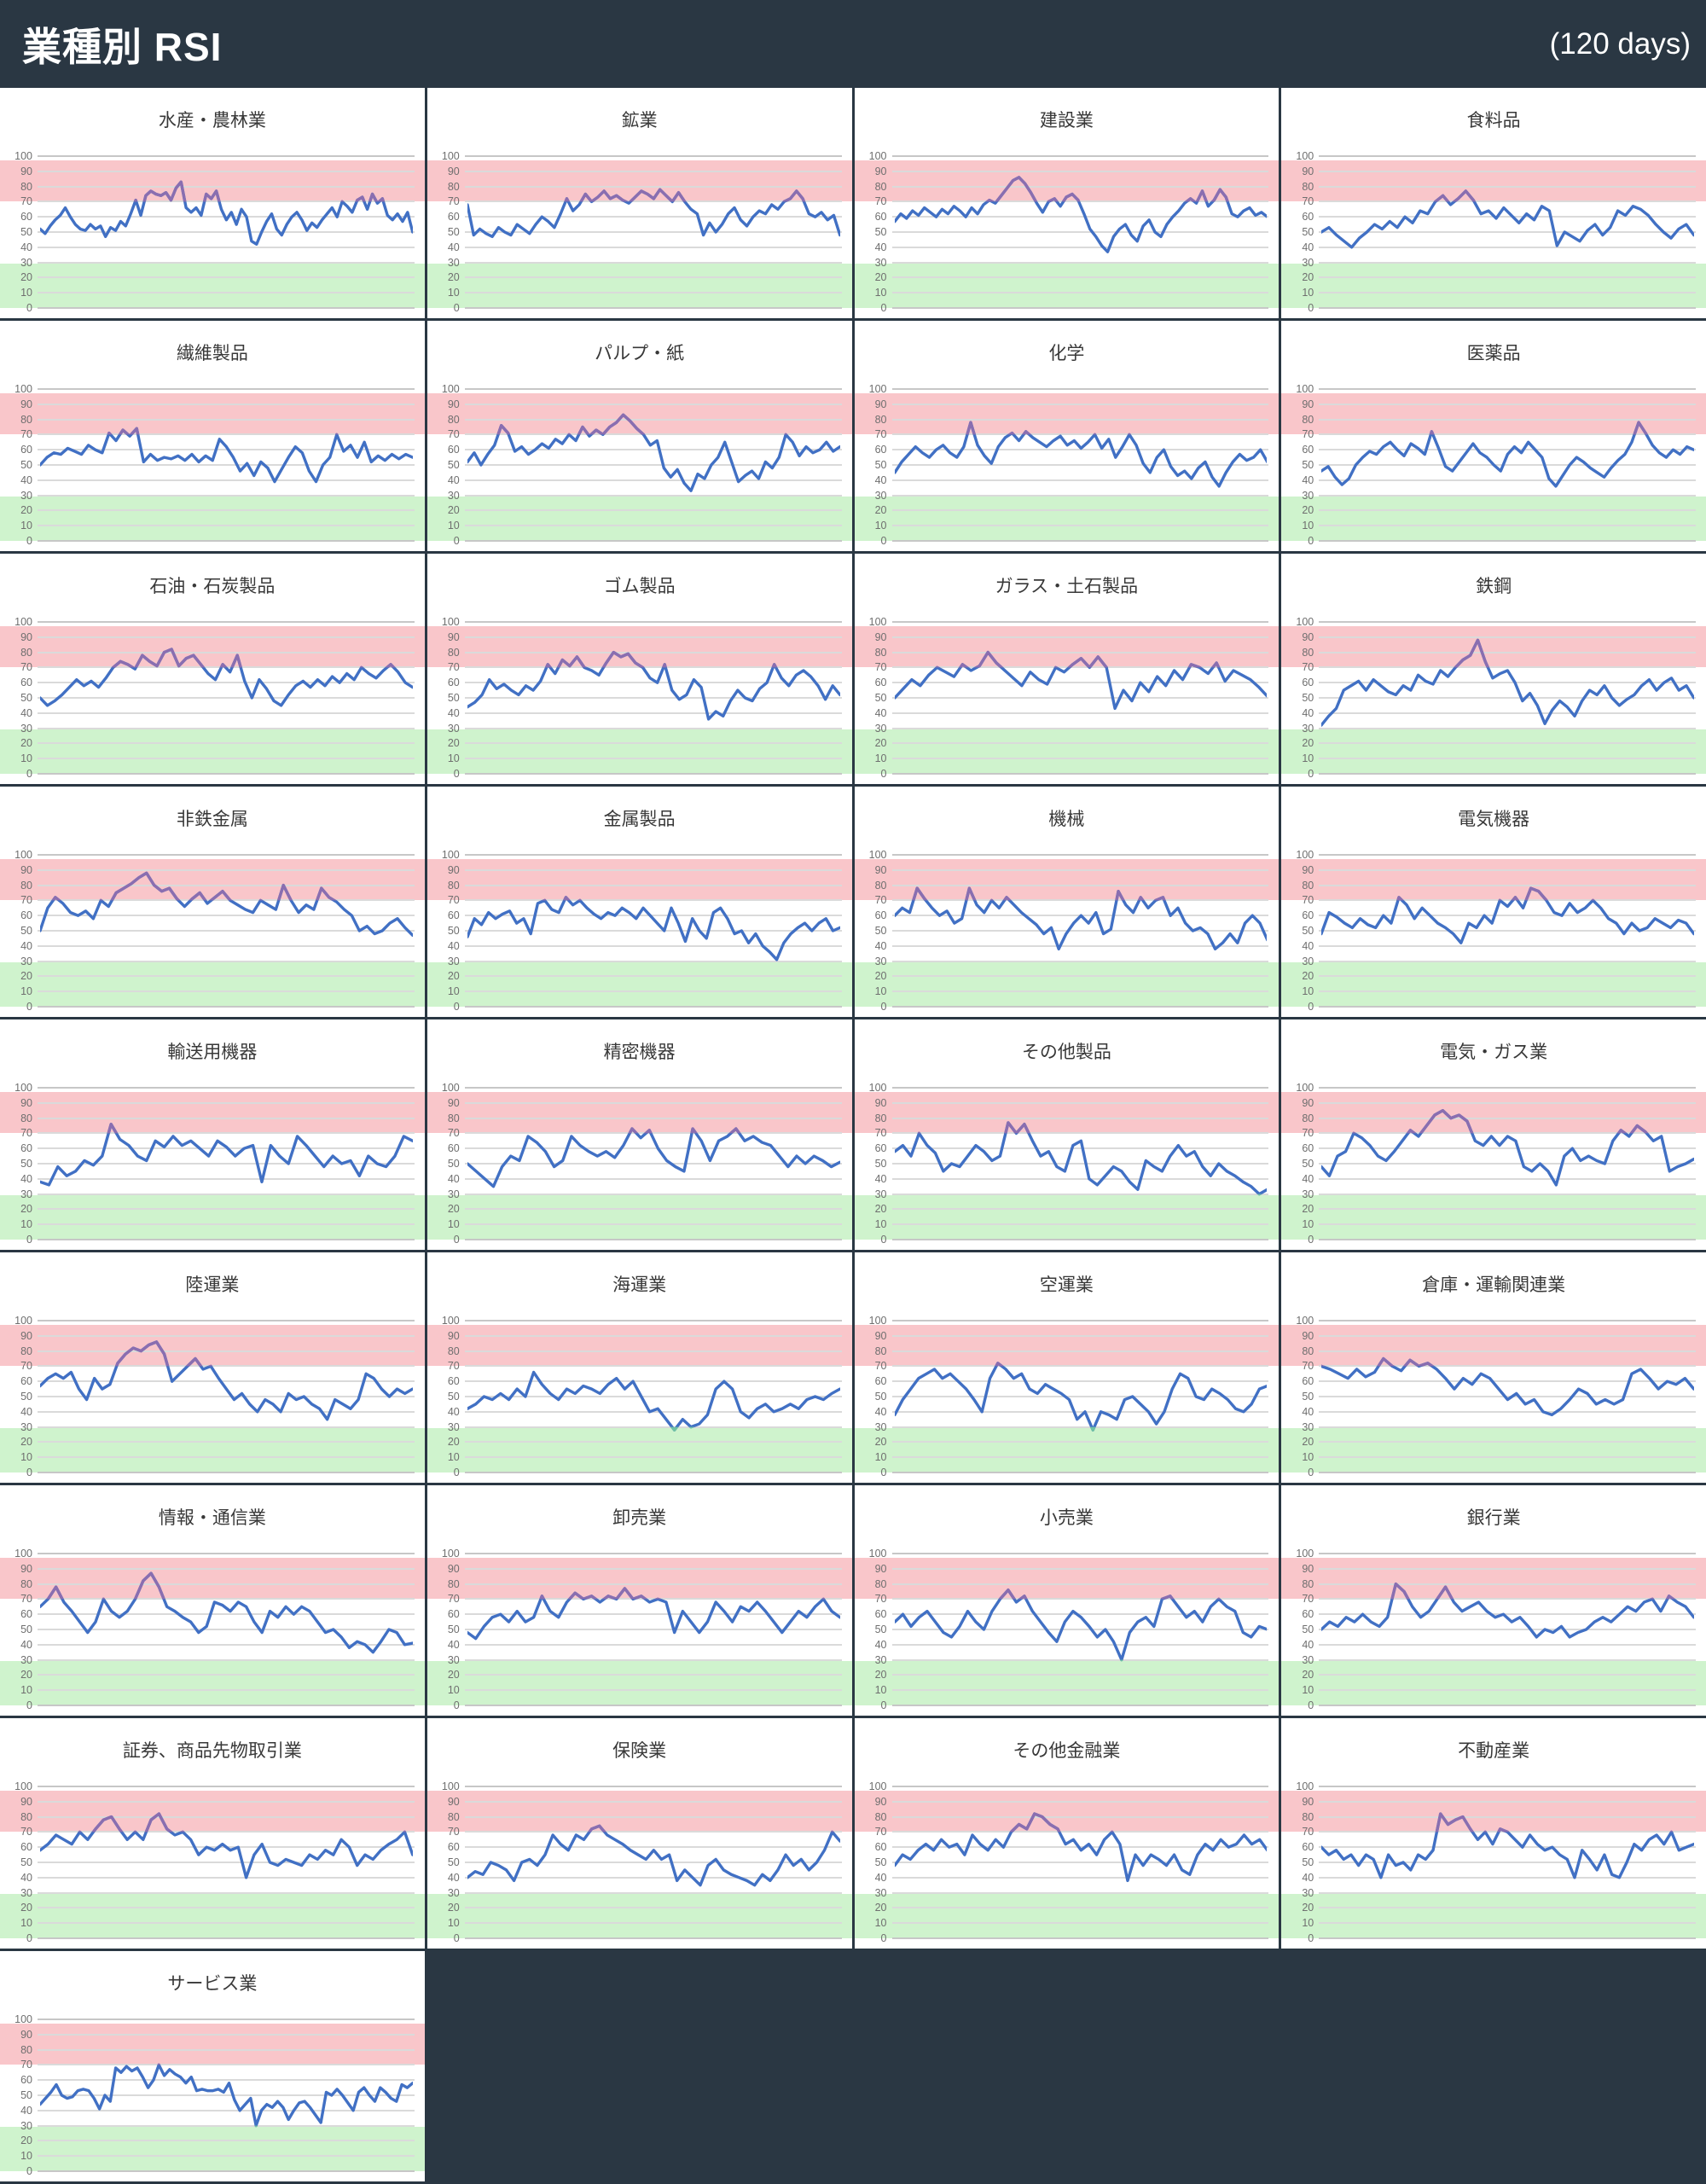  I want to click on chart-title: 金属製品, so click(639, 819).